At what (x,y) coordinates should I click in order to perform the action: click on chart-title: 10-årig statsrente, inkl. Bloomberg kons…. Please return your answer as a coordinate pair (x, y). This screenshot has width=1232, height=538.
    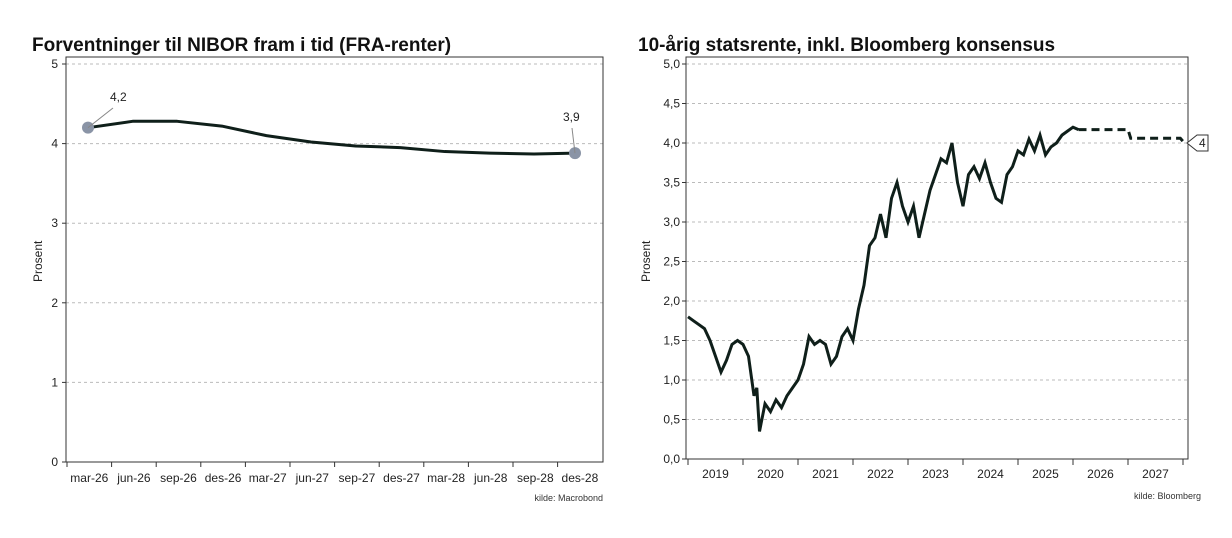
    Looking at the image, I should click on (846, 45).